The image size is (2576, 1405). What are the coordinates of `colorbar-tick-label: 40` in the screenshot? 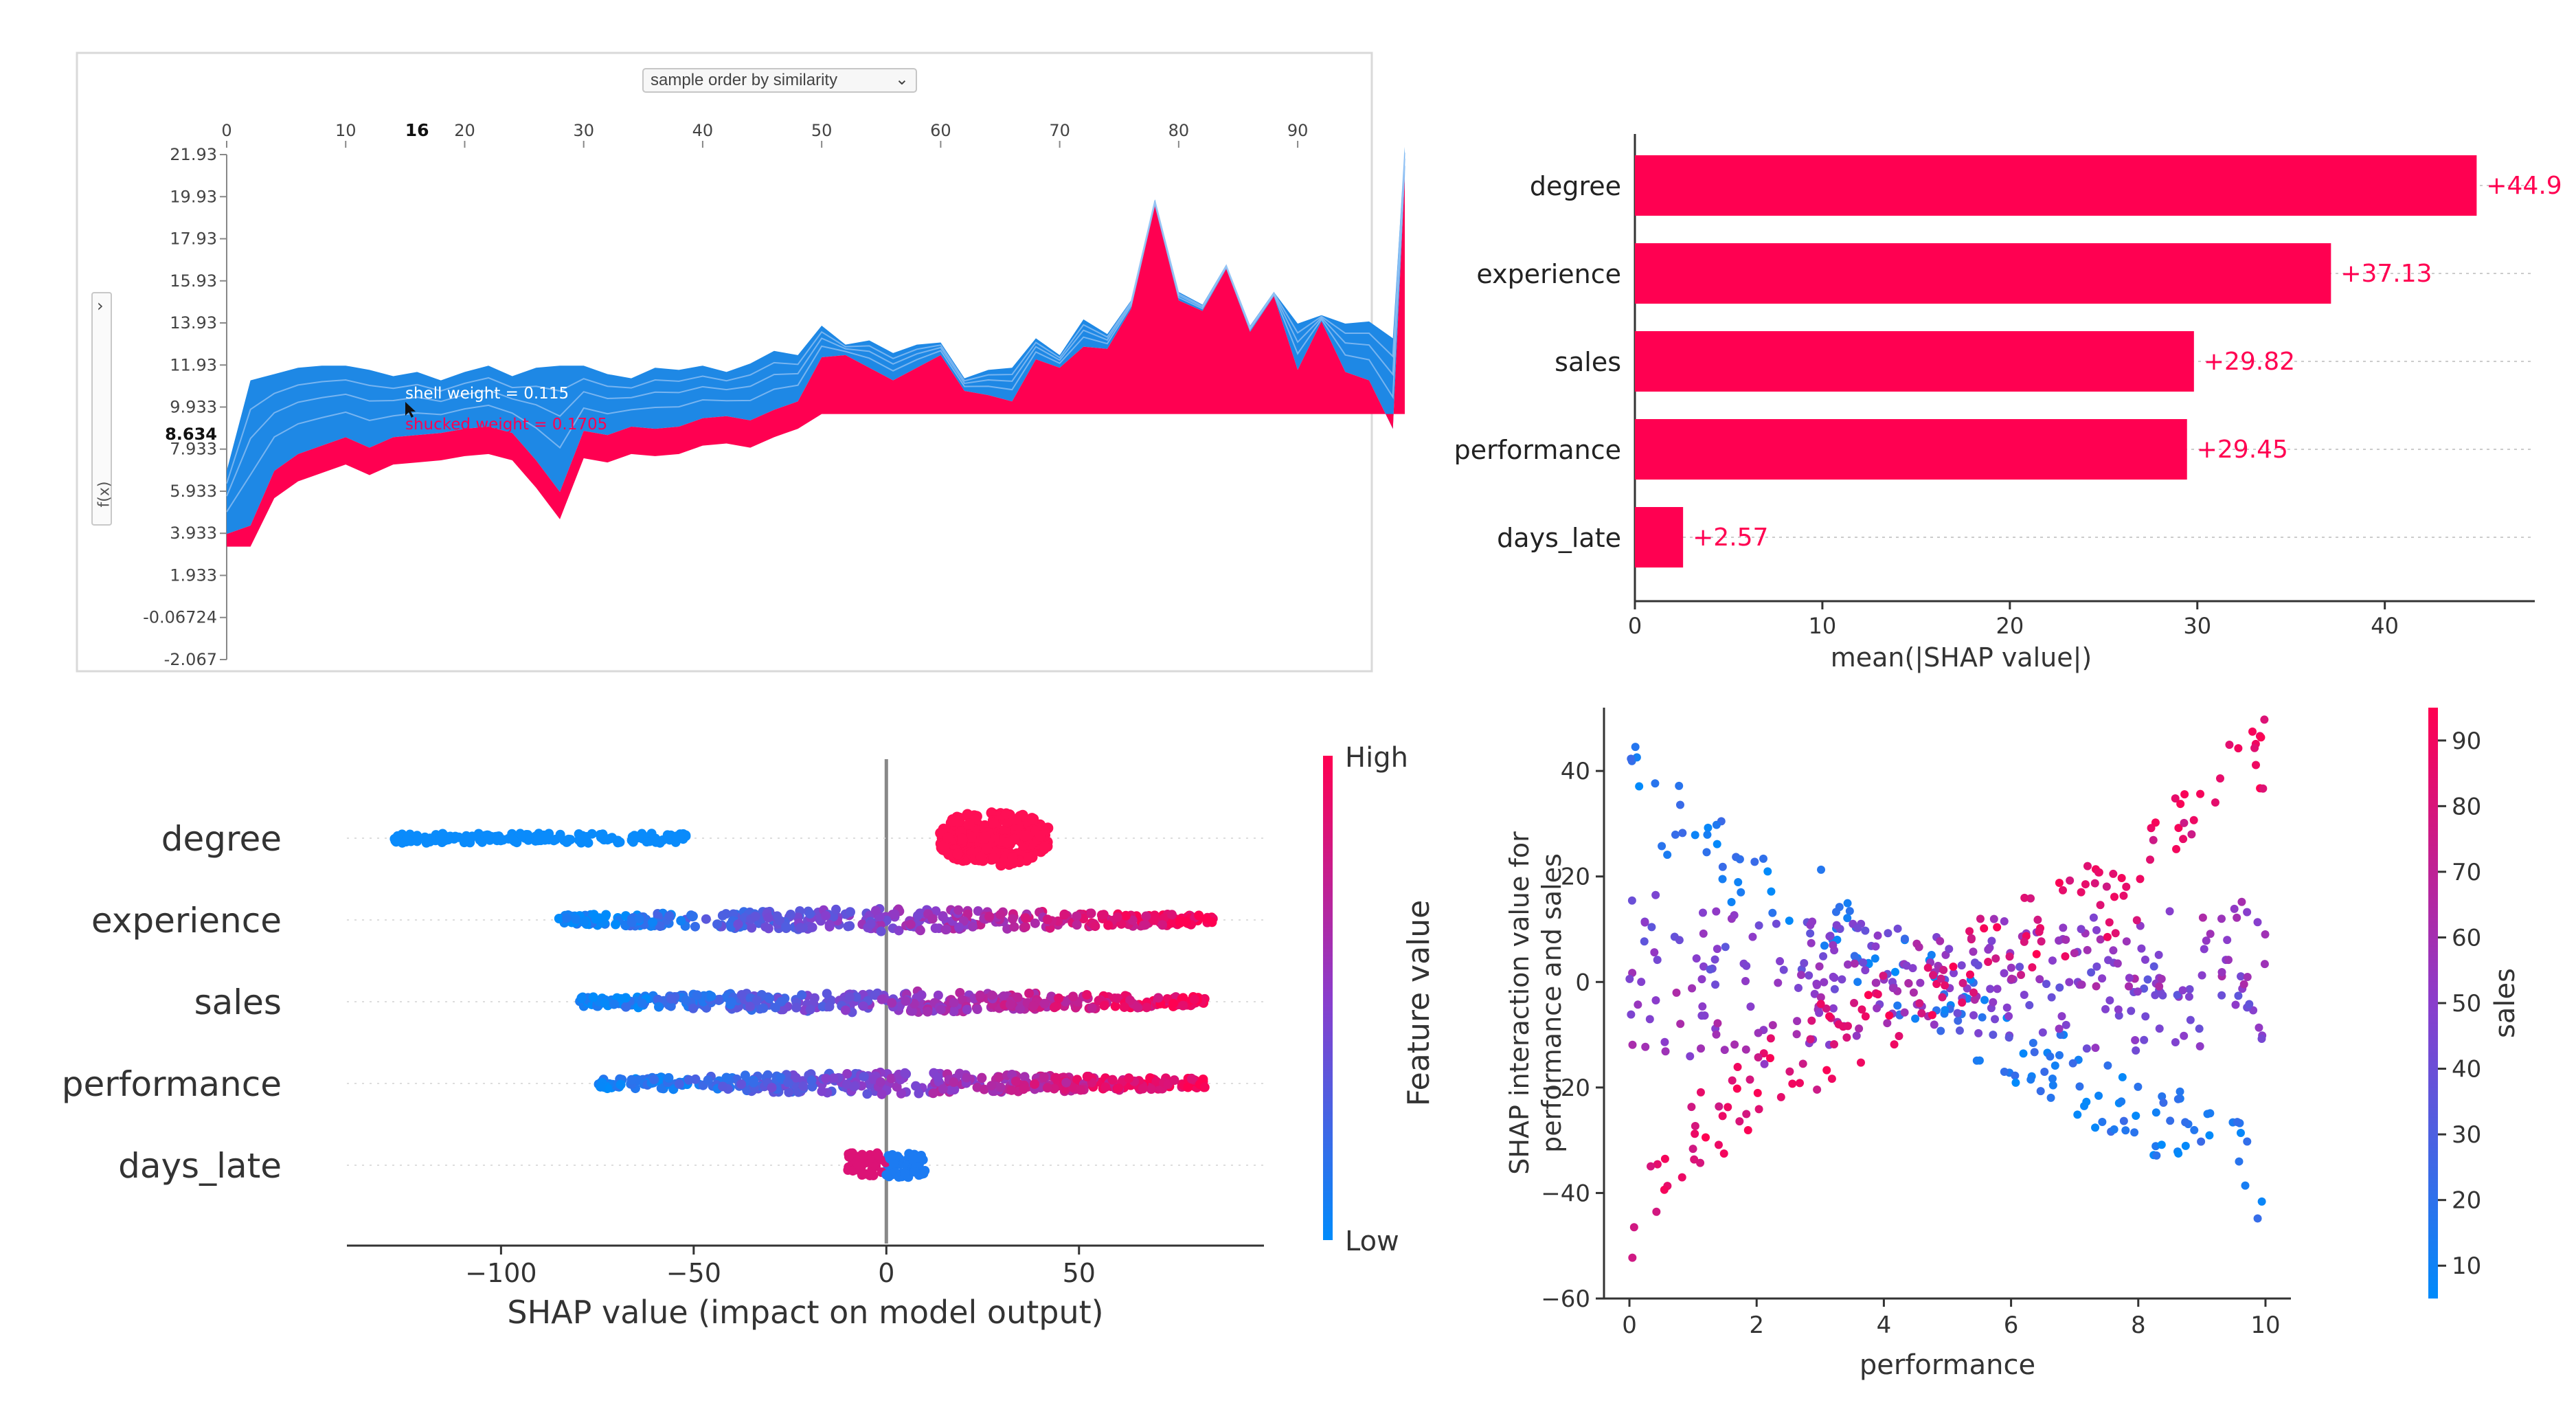 It's located at (2466, 1069).